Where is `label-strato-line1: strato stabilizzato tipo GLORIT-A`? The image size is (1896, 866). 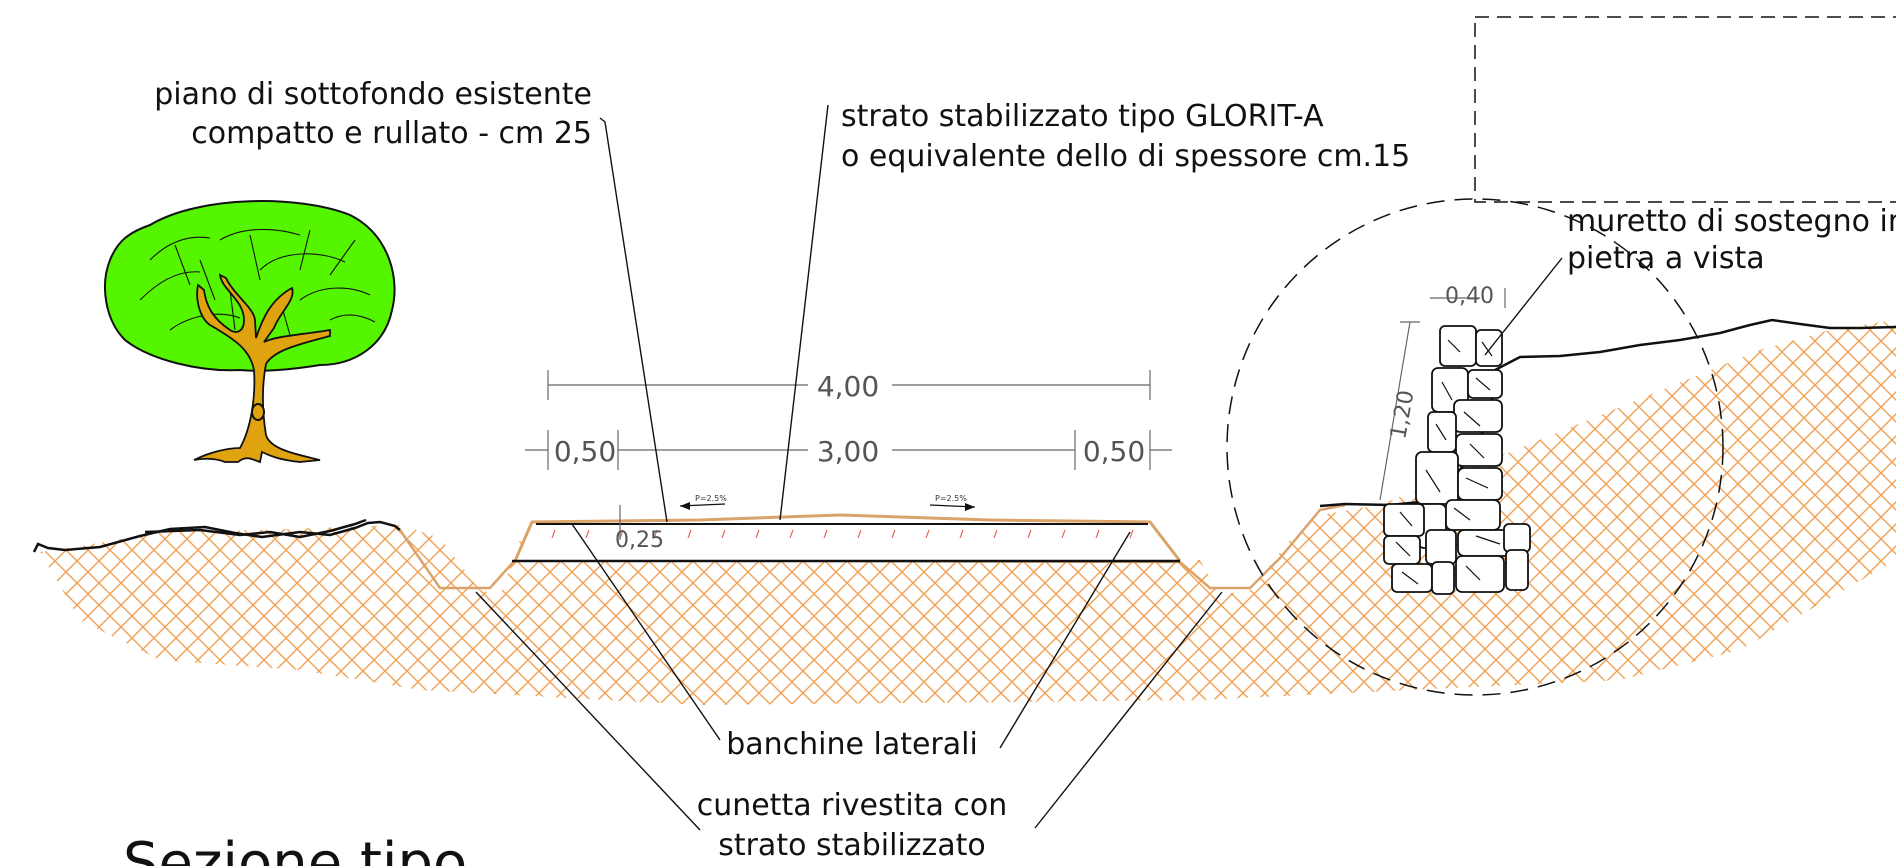 label-strato-line1: strato stabilizzato tipo GLORIT-A is located at coordinates (1082, 116).